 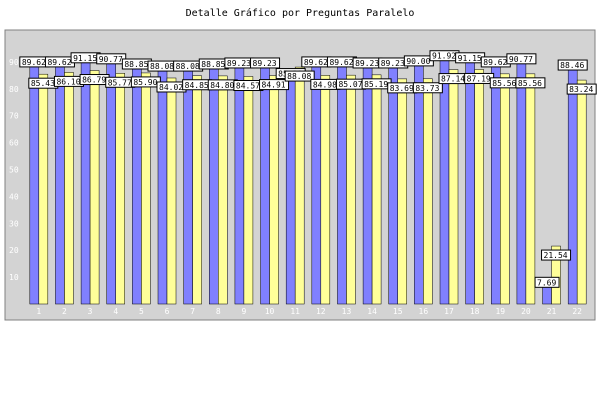 What do you see at coordinates (14, 89) in the screenshot?
I see `y-tick-label: 80` at bounding box center [14, 89].